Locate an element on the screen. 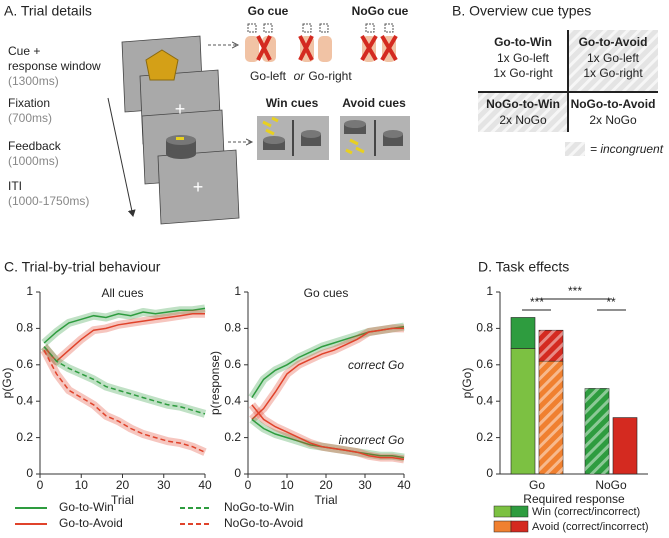 Image resolution: width=669 pixels, height=538 pixels. panel-title: A. Trial details is located at coordinates (48, 11).